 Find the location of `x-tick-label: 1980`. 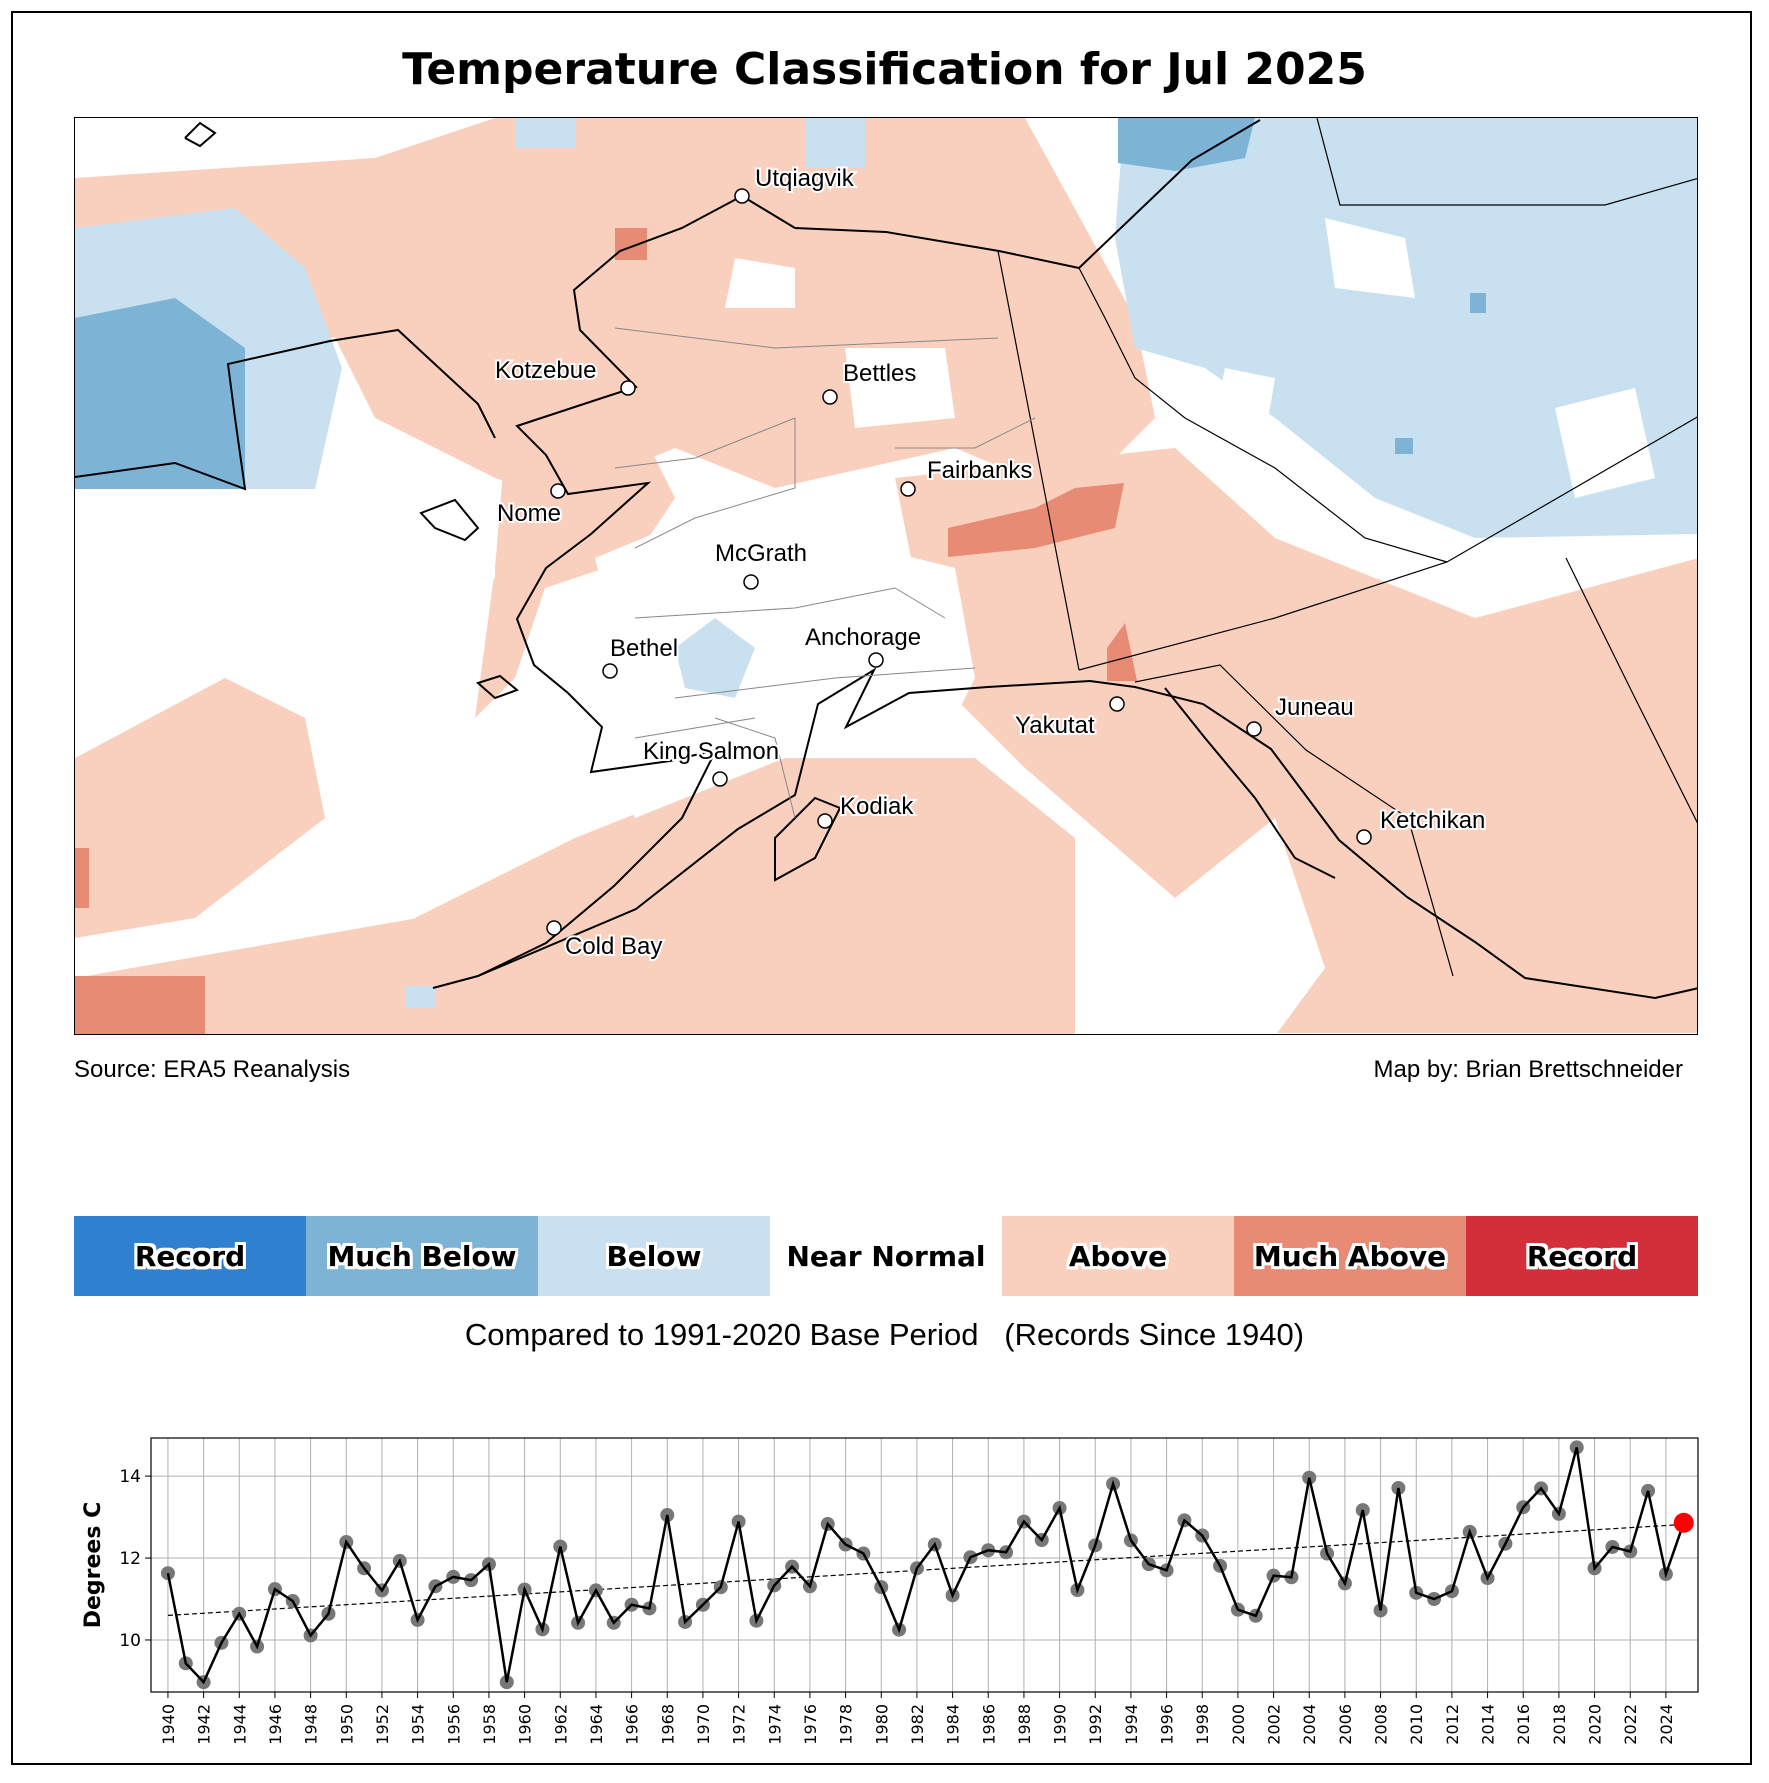

x-tick-label: 1980 is located at coordinates (881, 1724).